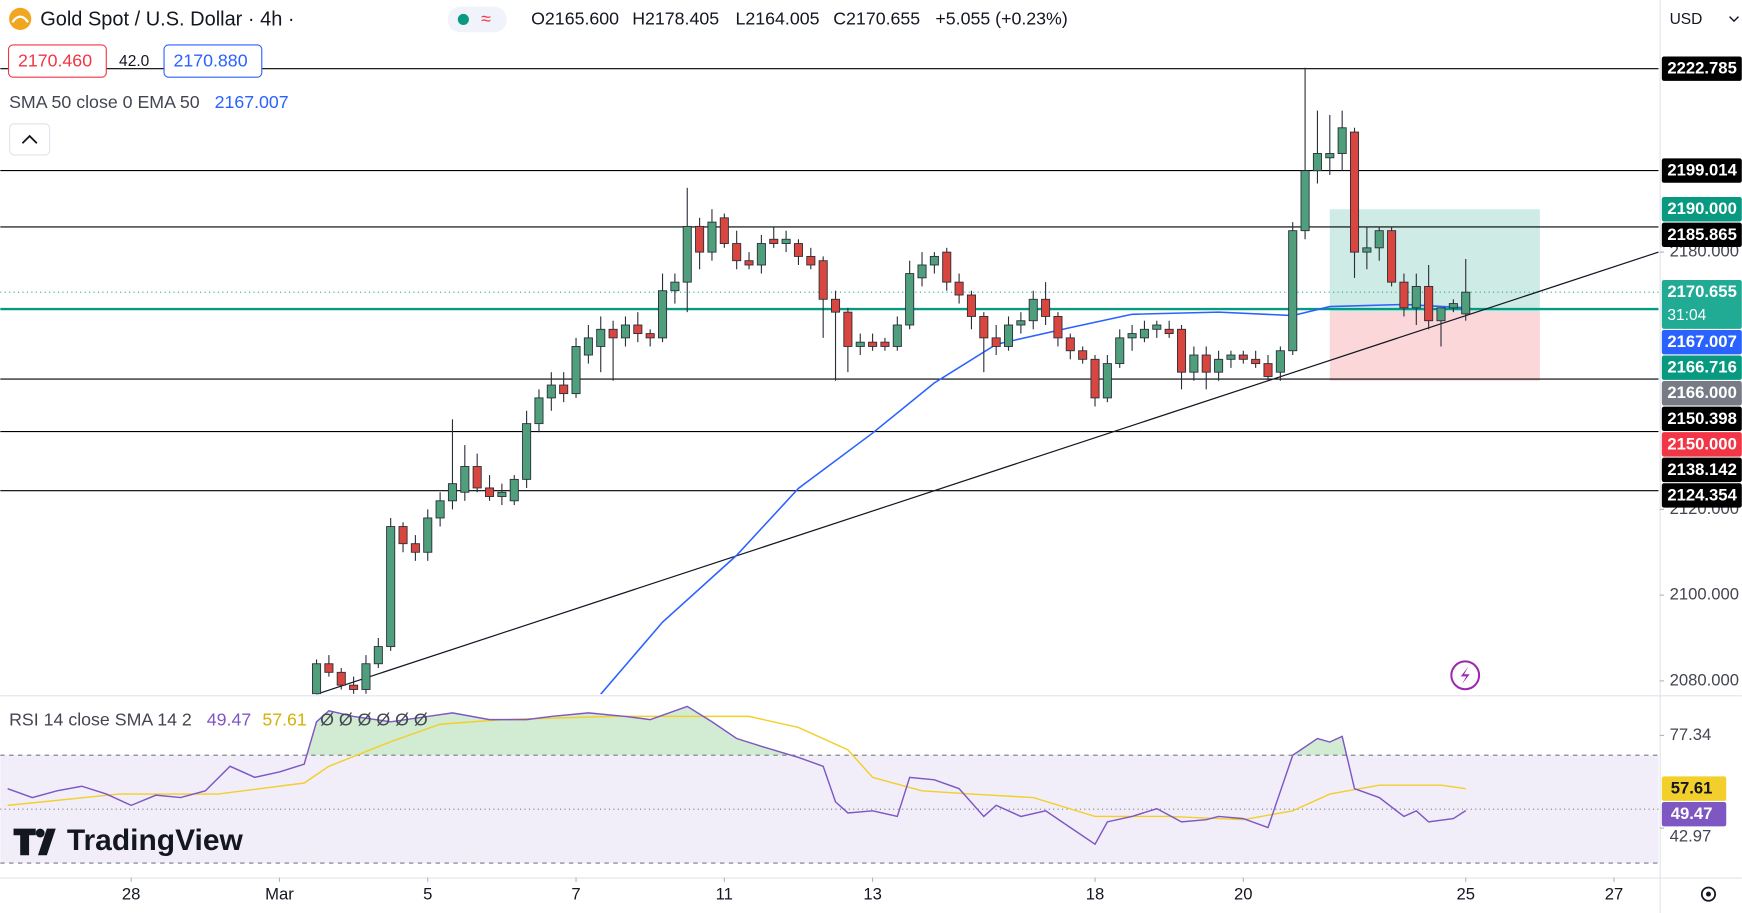  Describe the element at coordinates (1701, 393) in the screenshot. I see `entry-badge` at that location.